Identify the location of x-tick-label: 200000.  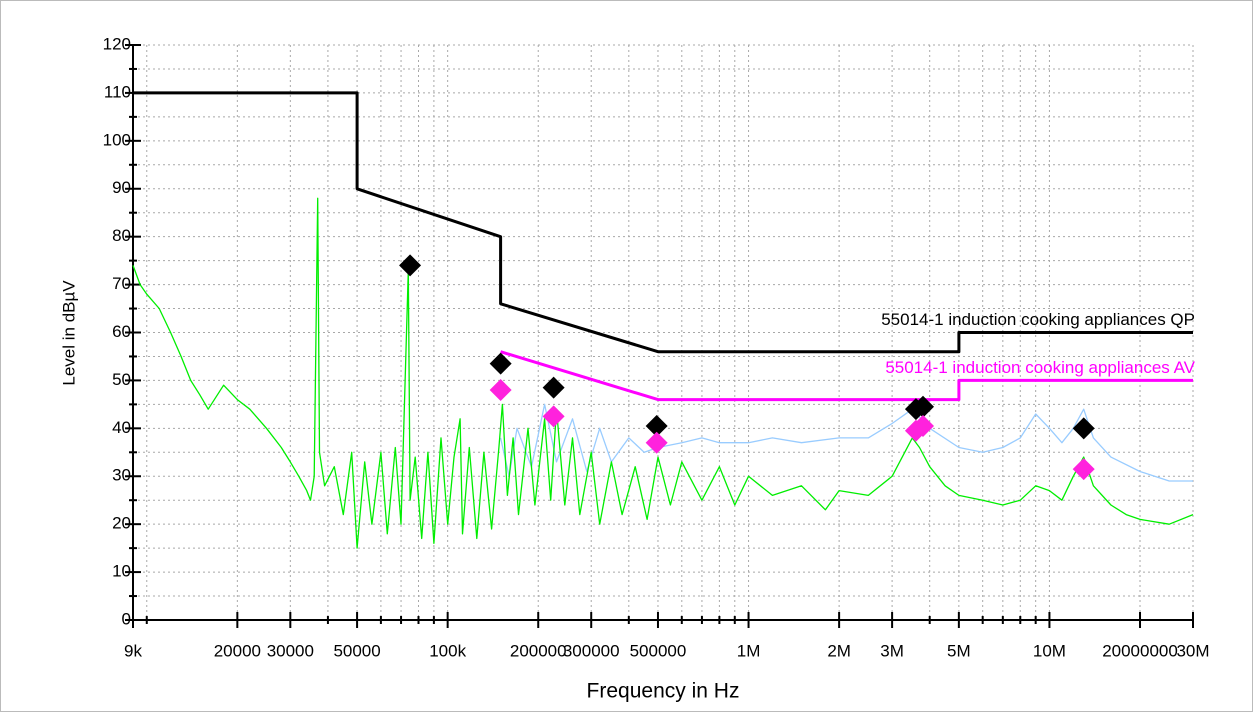
(538, 650).